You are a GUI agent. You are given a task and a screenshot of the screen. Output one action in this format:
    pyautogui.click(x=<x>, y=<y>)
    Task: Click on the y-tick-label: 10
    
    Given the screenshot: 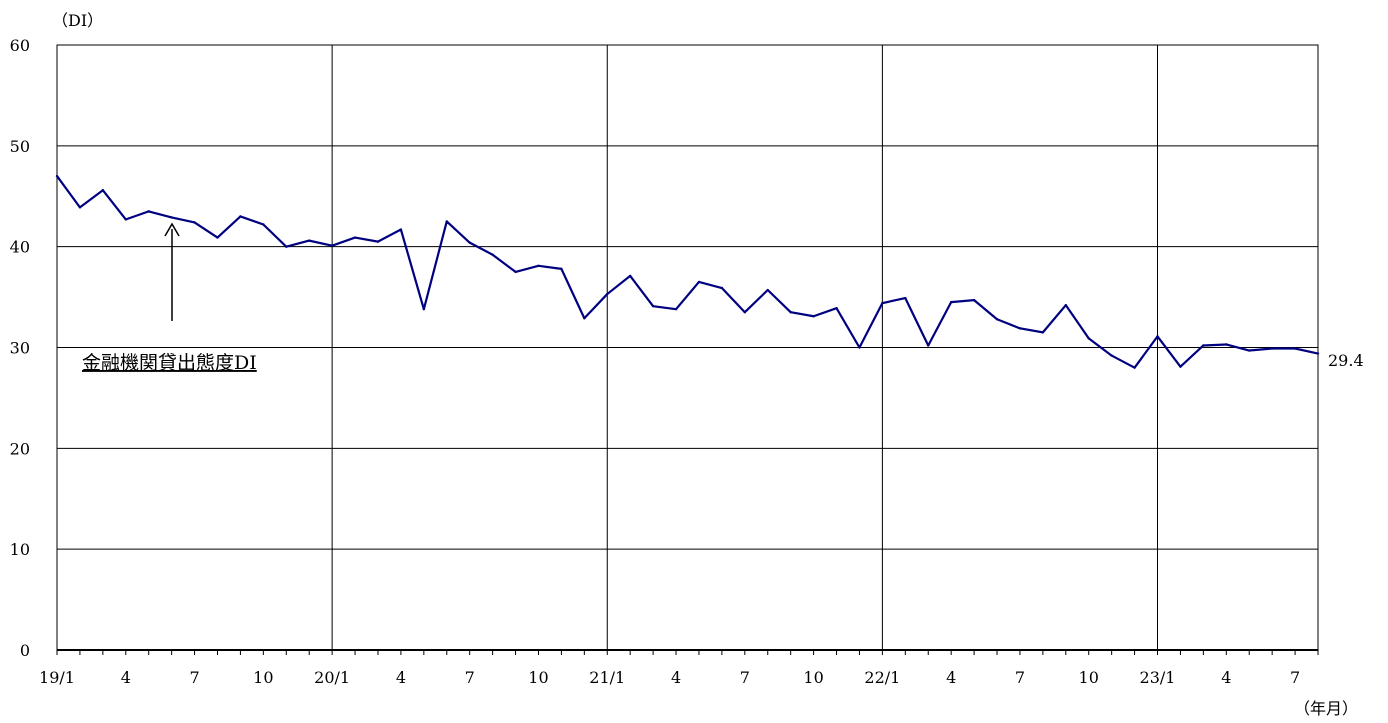 What is the action you would take?
    pyautogui.click(x=20, y=549)
    